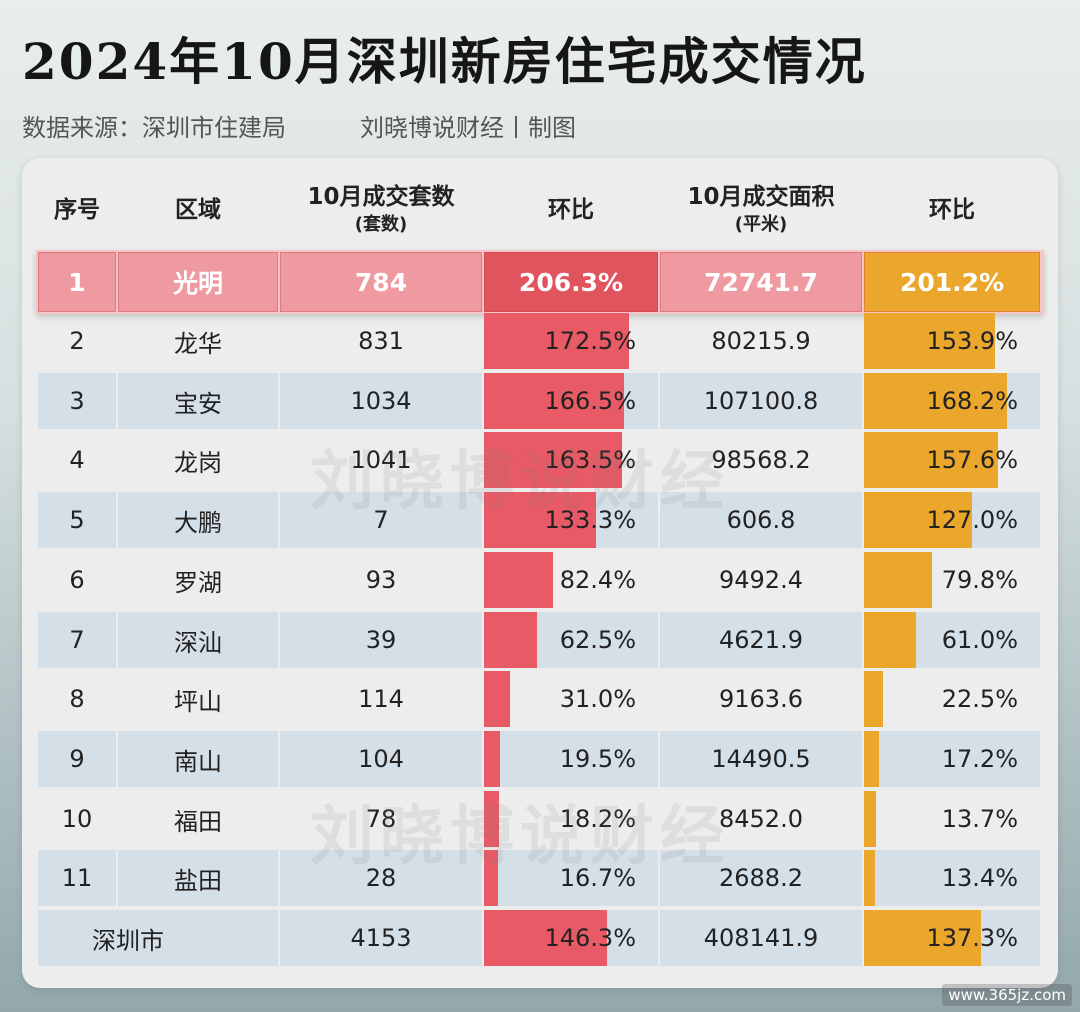  I want to click on units-mom-label: 31.0%, so click(597, 699).